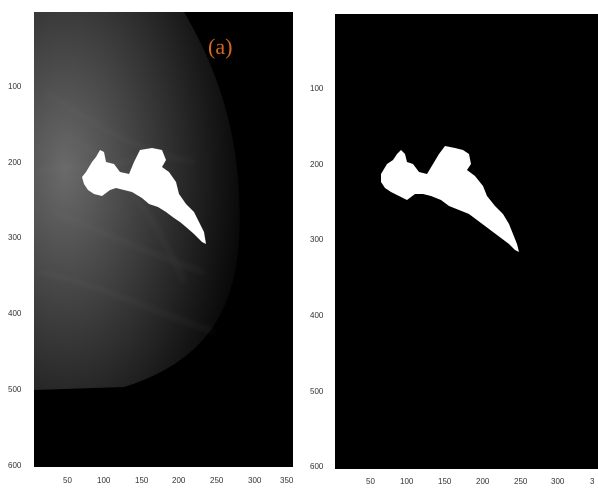 This screenshot has width=598, height=488. What do you see at coordinates (220, 46) in the screenshot?
I see `panel-label-a: (a)` at bounding box center [220, 46].